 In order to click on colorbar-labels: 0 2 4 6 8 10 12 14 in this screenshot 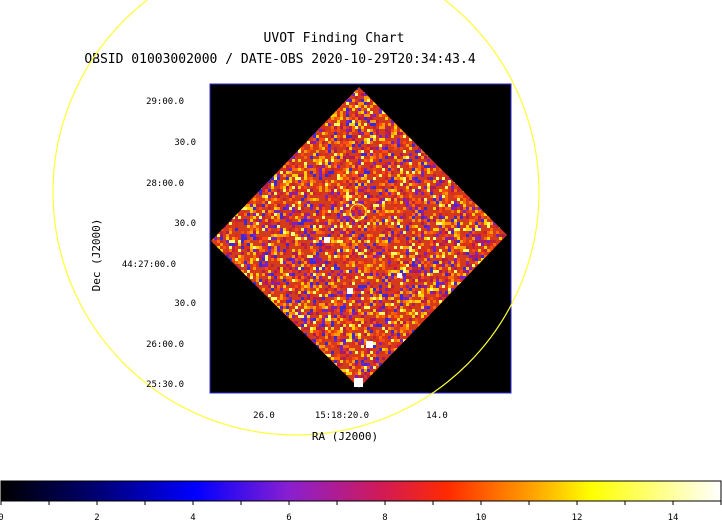, I will do `click(339, 517)`.